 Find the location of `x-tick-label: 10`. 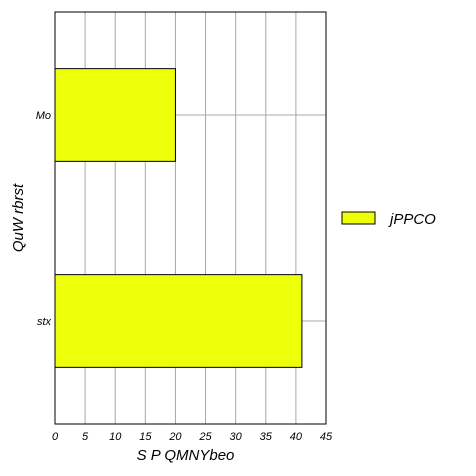

x-tick-label: 10 is located at coordinates (115, 437).